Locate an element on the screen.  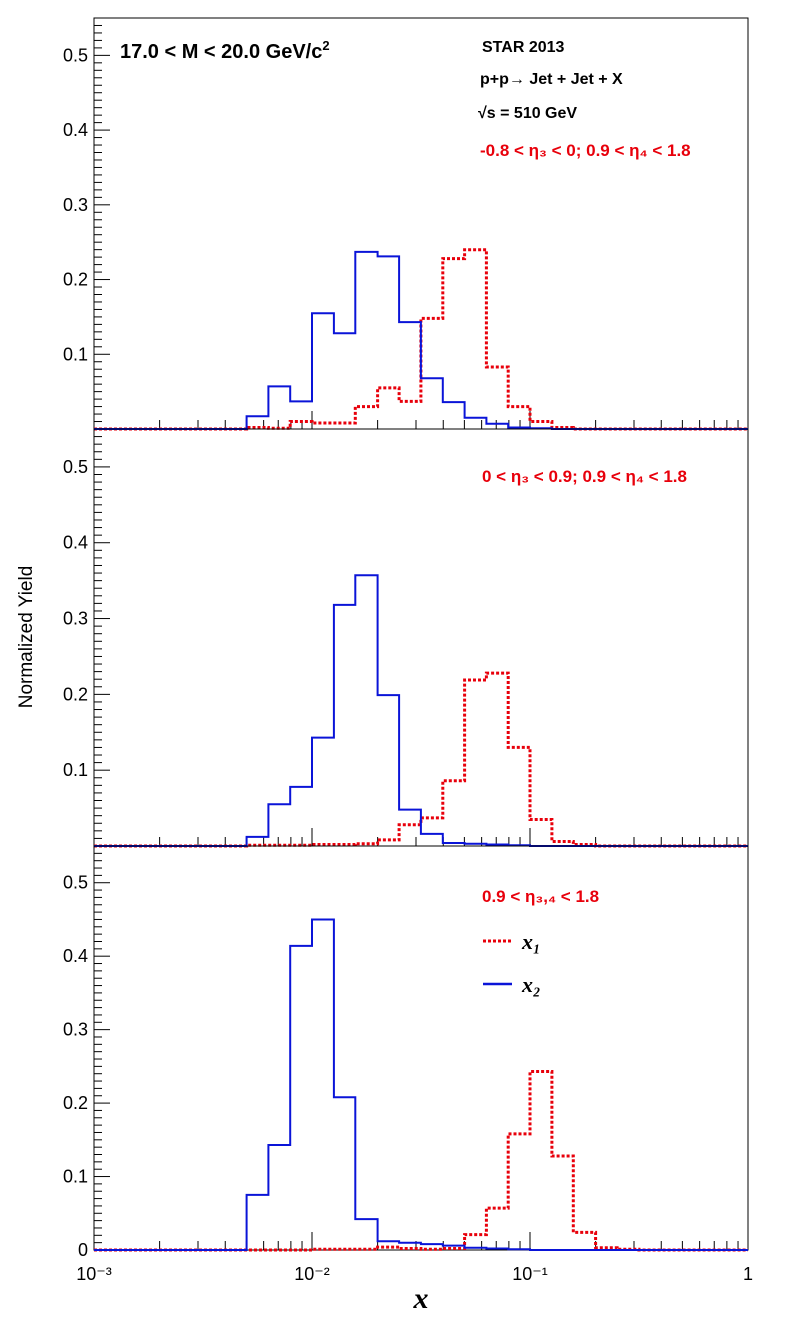
x-tick-label: 10⁻³ is located at coordinates (94, 1274).